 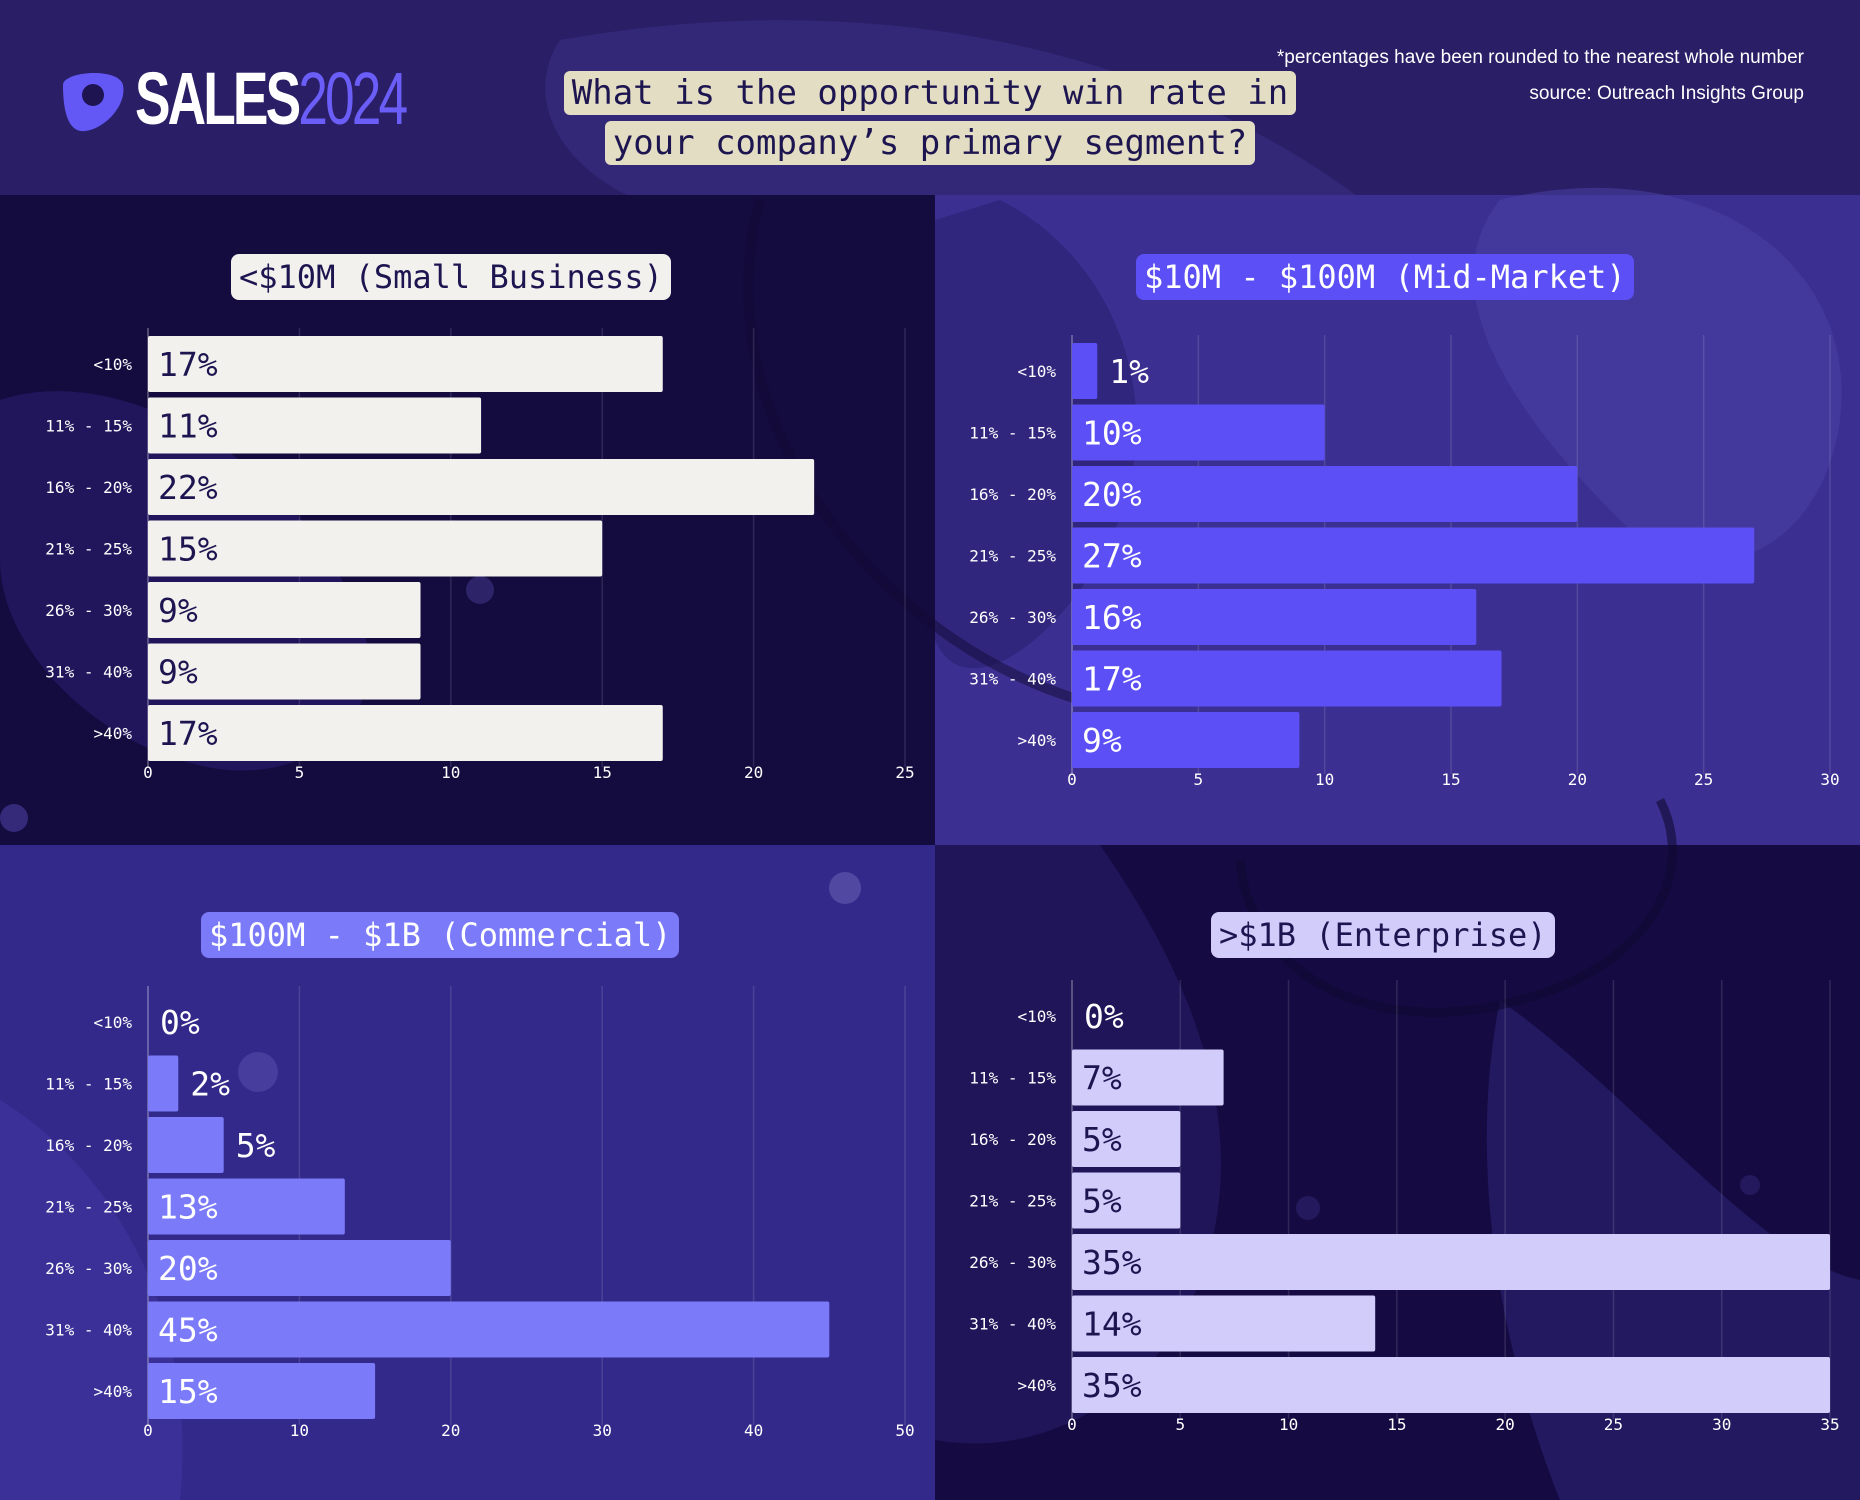 I want to click on x-tick-label: 50, so click(x=904, y=1430).